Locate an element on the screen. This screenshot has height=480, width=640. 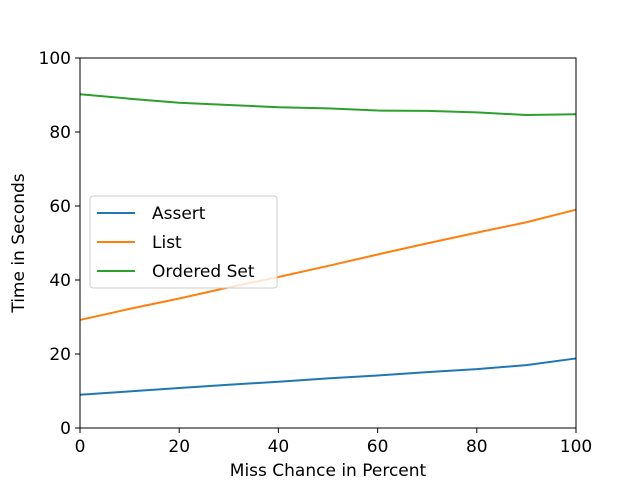
series-line-ordered-set is located at coordinates (328, 104).